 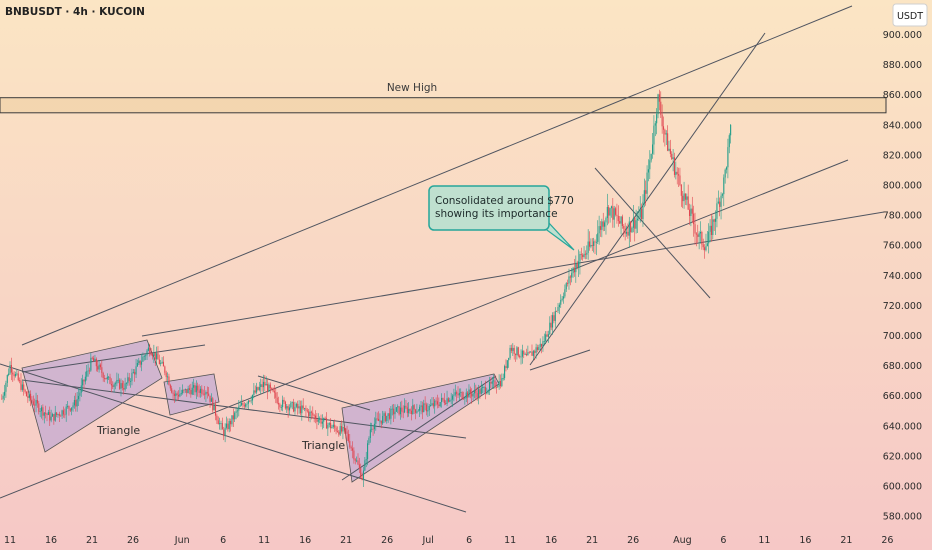 What do you see at coordinates (902, 246) in the screenshot?
I see `y-tick-label: 760.000` at bounding box center [902, 246].